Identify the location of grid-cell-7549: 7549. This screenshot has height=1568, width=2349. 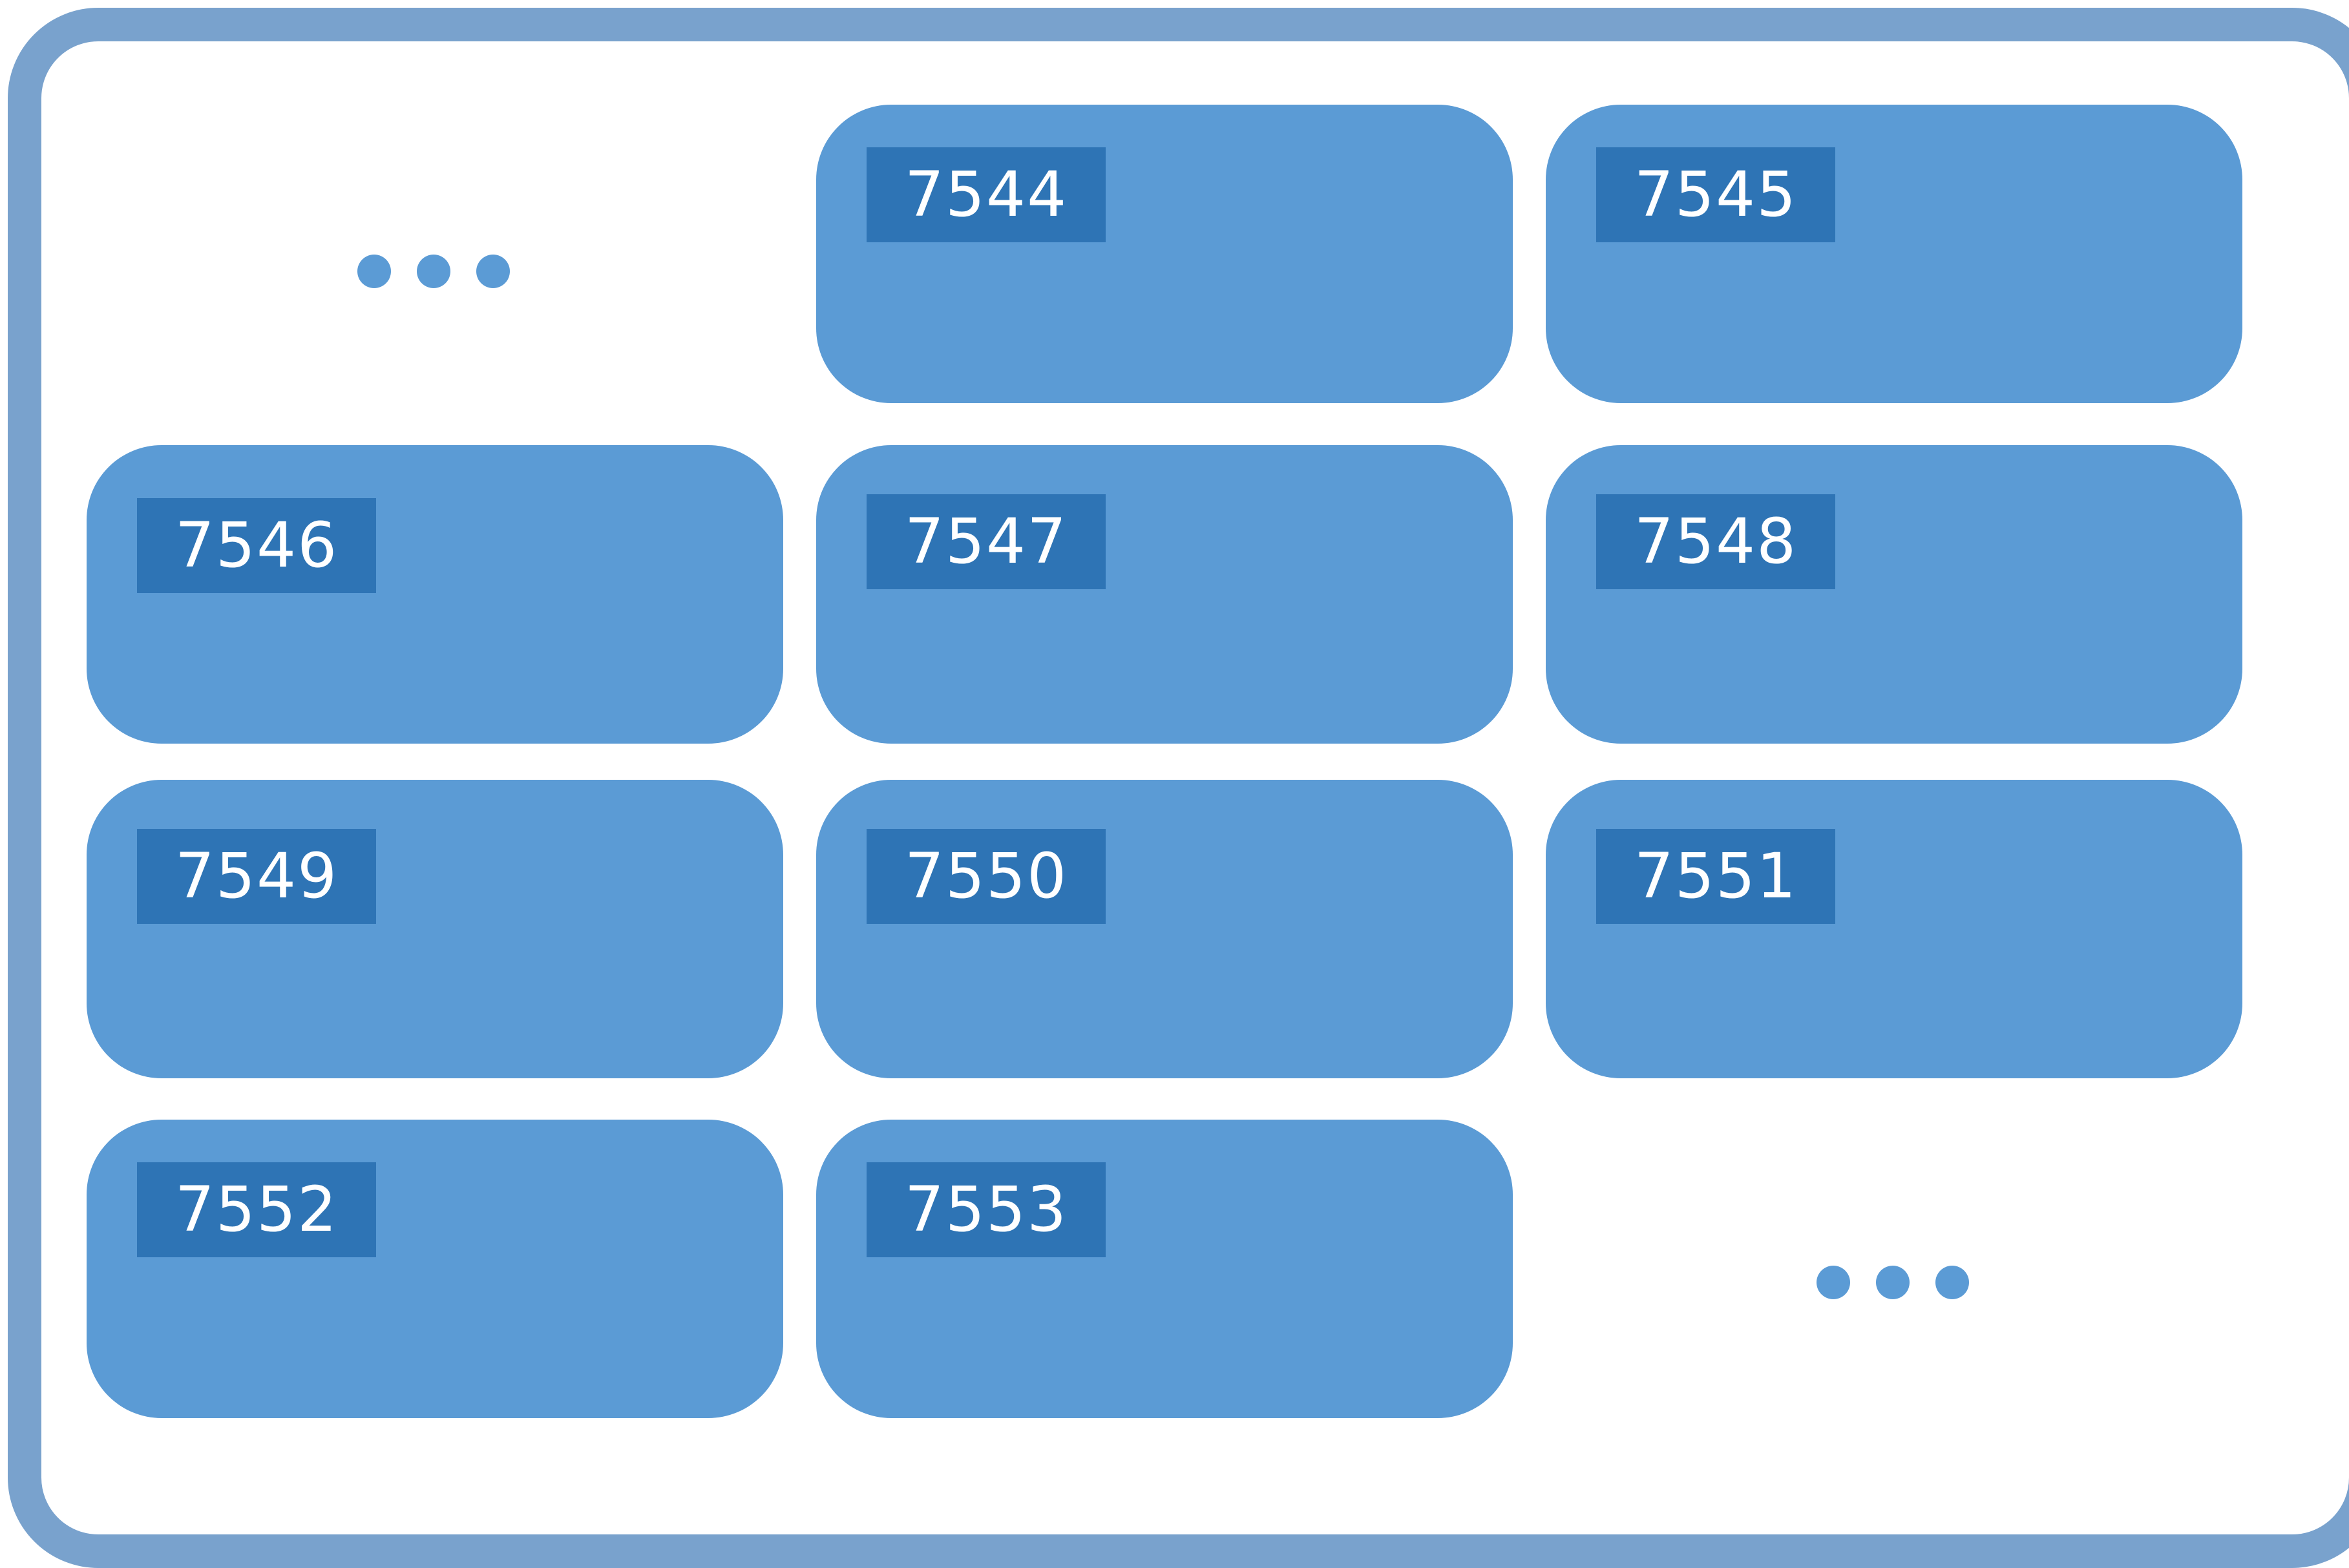
(435, 929).